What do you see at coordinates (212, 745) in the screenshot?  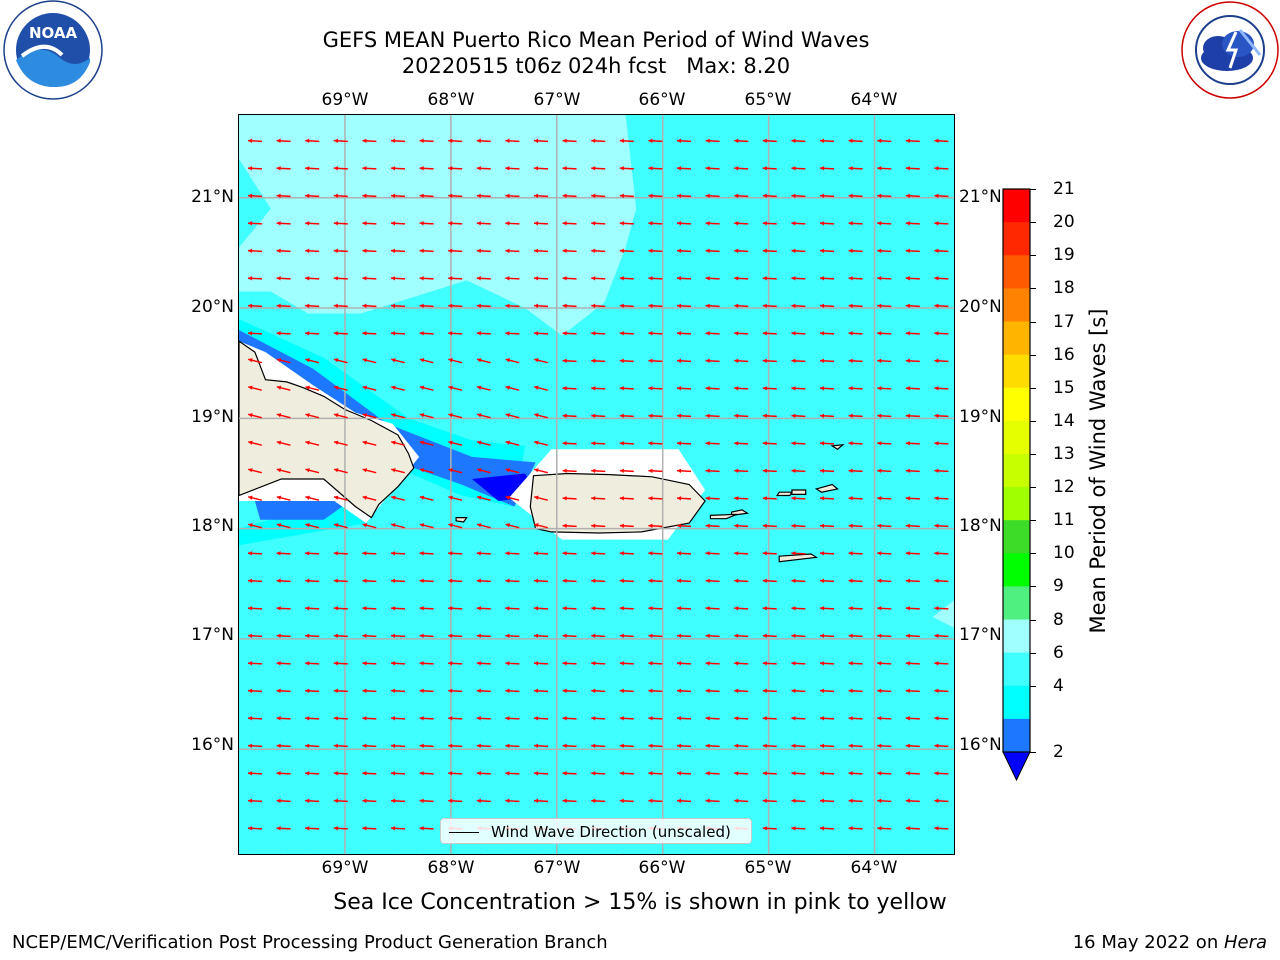 I see `lat-label-left-16n: 16°N` at bounding box center [212, 745].